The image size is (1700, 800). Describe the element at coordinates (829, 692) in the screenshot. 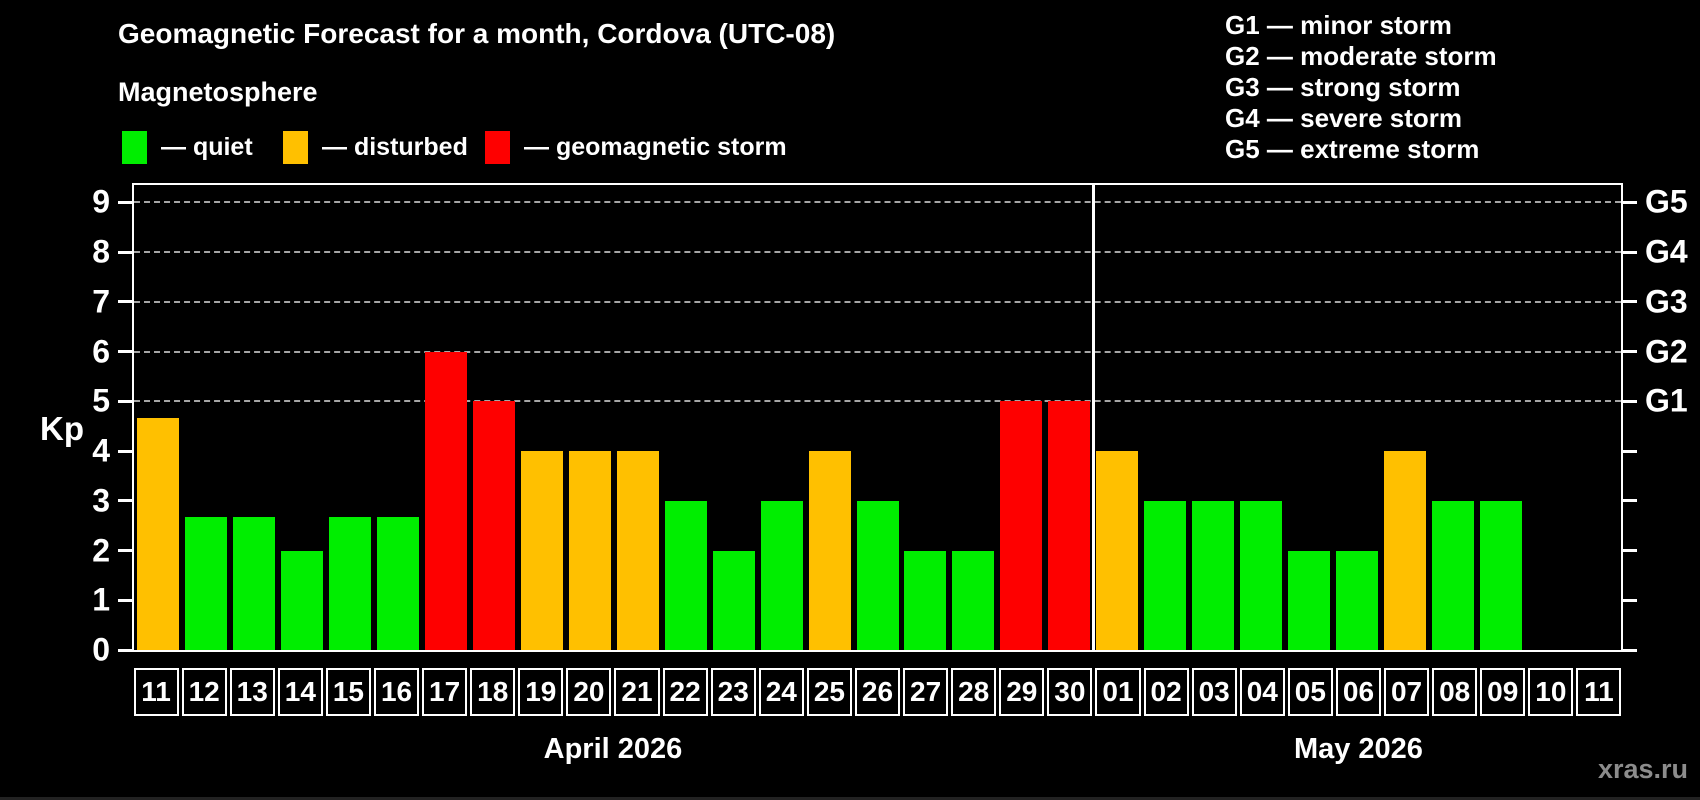

I see `day-label-april-25: 25` at that location.